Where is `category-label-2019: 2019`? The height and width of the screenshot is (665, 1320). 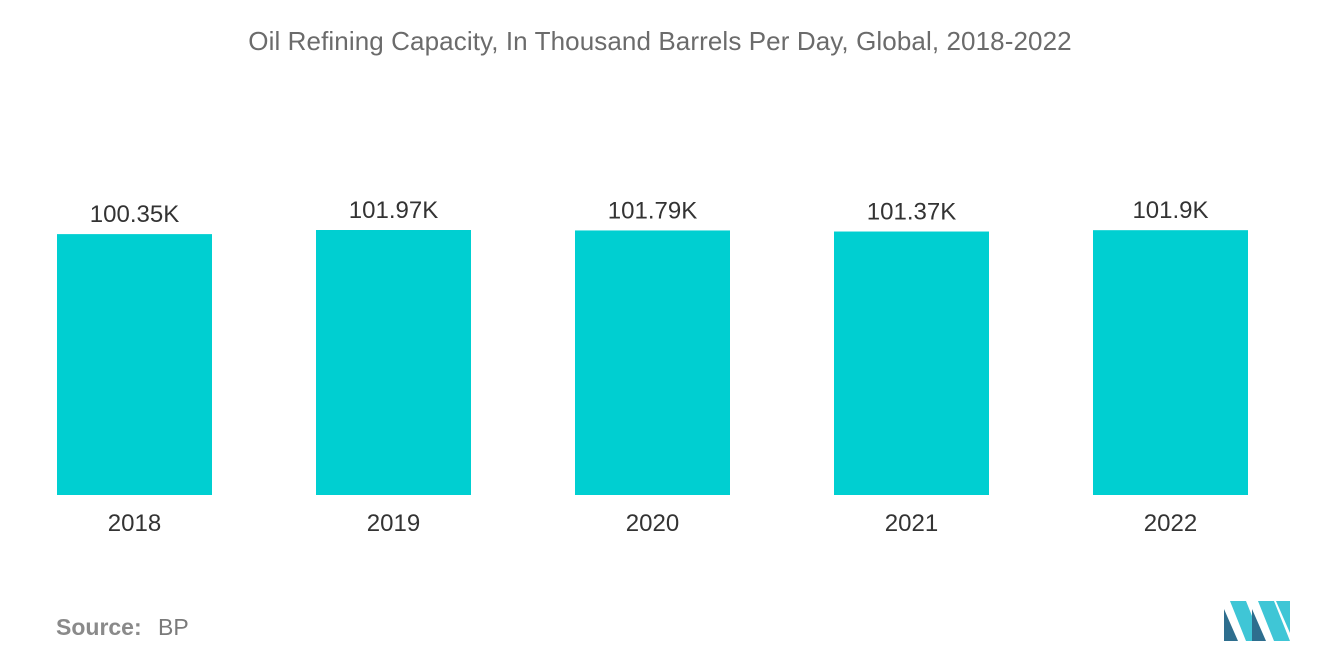
category-label-2019: 2019 is located at coordinates (393, 523).